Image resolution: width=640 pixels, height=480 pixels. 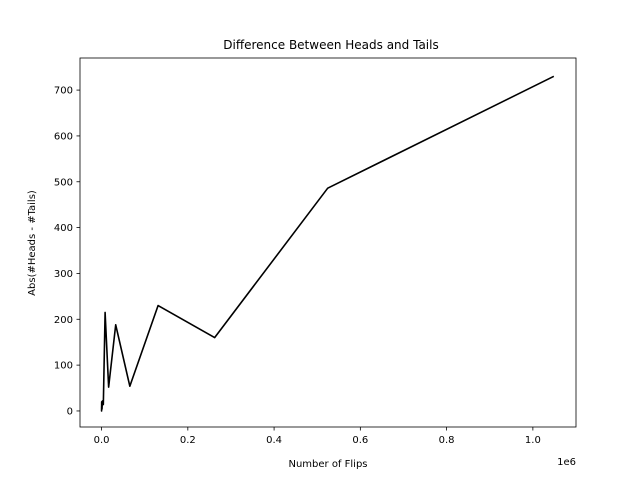 What do you see at coordinates (102, 440) in the screenshot?
I see `x-tick-label: 0.0` at bounding box center [102, 440].